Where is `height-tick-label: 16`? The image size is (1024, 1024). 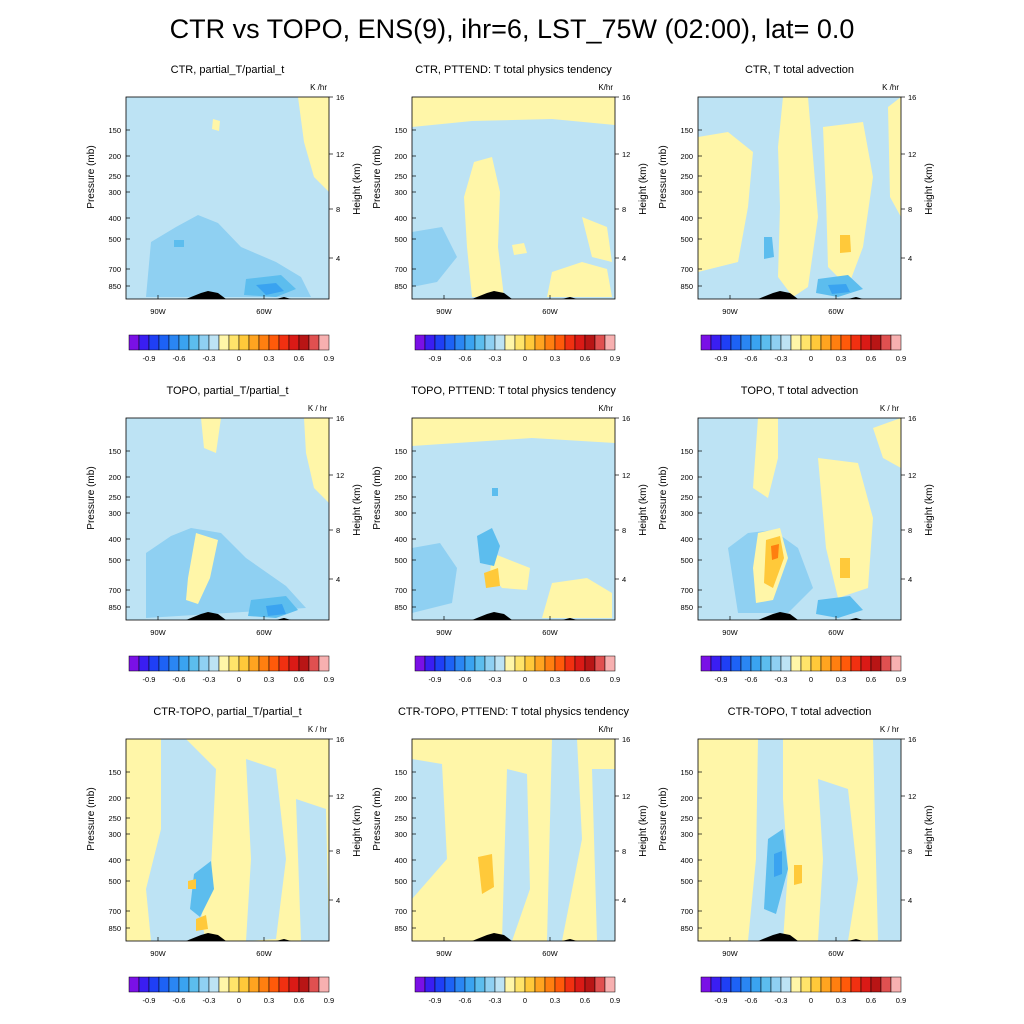
height-tick-label: 16 is located at coordinates (340, 739).